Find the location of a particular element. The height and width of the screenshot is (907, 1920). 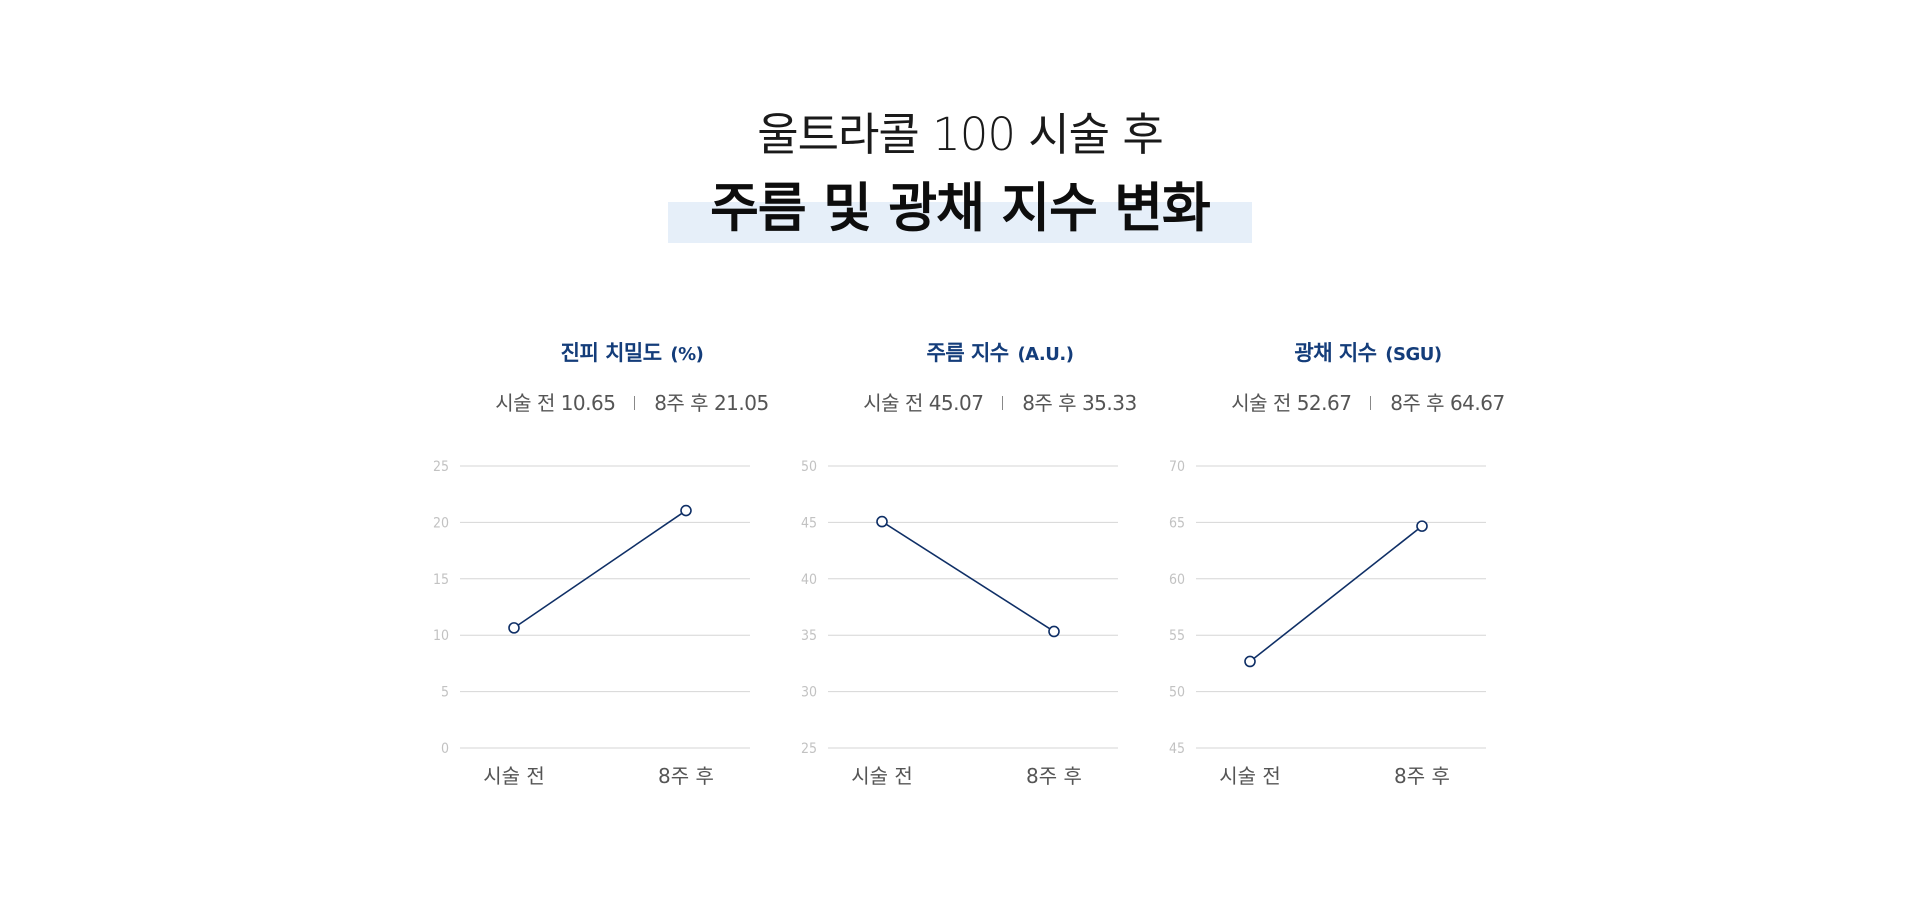

chart-stats: 시술 전 45.07 8주 후 35.33 is located at coordinates (1000, 403).